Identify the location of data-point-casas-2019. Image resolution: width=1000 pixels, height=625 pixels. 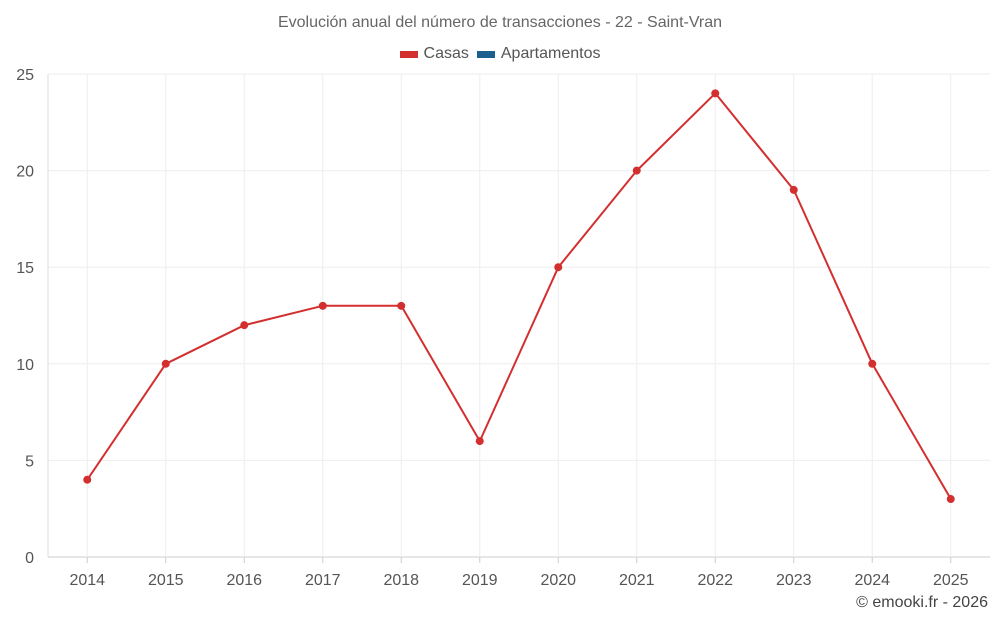
(479, 441).